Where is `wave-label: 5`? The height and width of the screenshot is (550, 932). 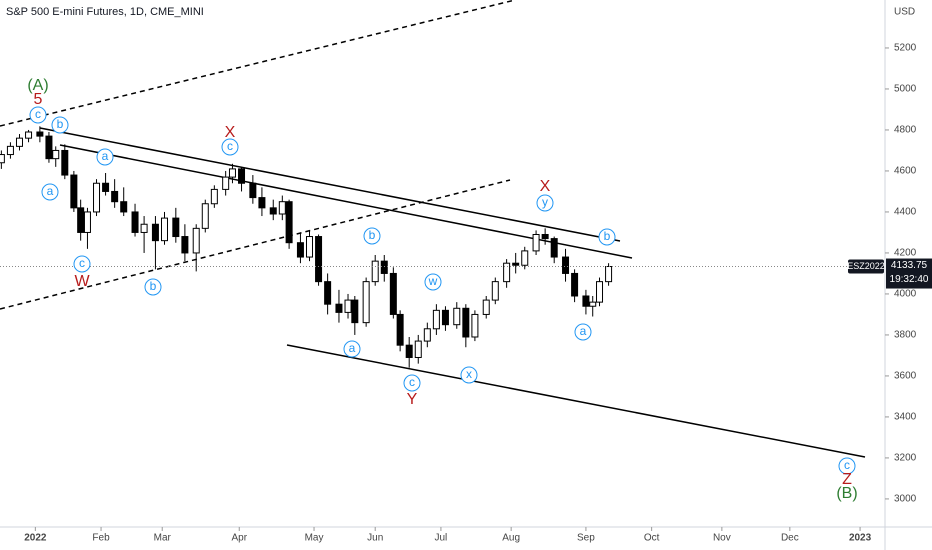 wave-label: 5 is located at coordinates (38, 99).